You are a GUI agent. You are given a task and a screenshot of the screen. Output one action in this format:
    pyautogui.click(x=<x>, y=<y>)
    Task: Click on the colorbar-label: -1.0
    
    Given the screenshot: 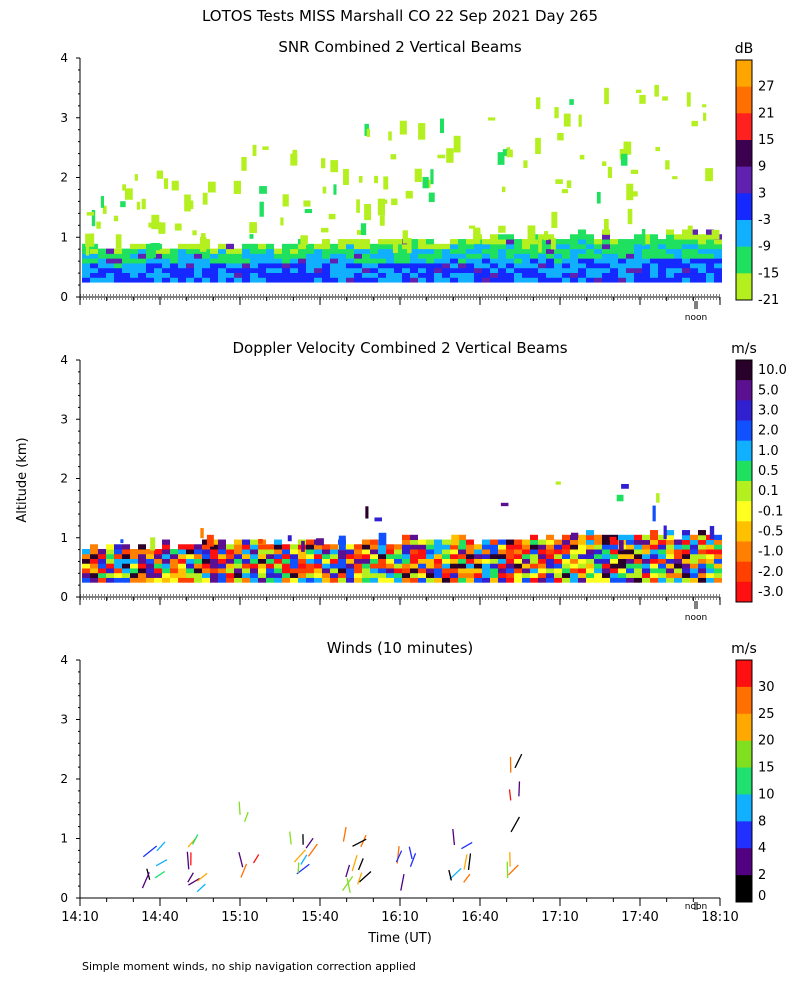 What is the action you would take?
    pyautogui.click(x=770, y=552)
    